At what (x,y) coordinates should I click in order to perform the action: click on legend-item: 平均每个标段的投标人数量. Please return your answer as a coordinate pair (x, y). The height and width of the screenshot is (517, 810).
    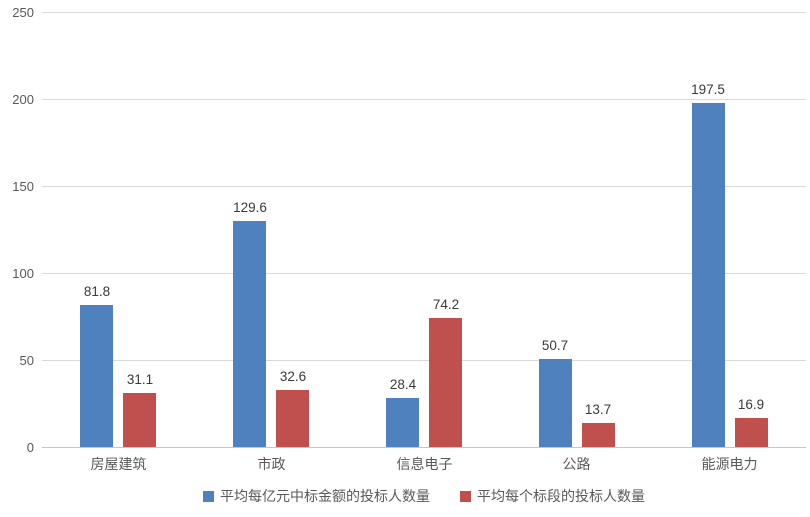
    Looking at the image, I should click on (552, 496).